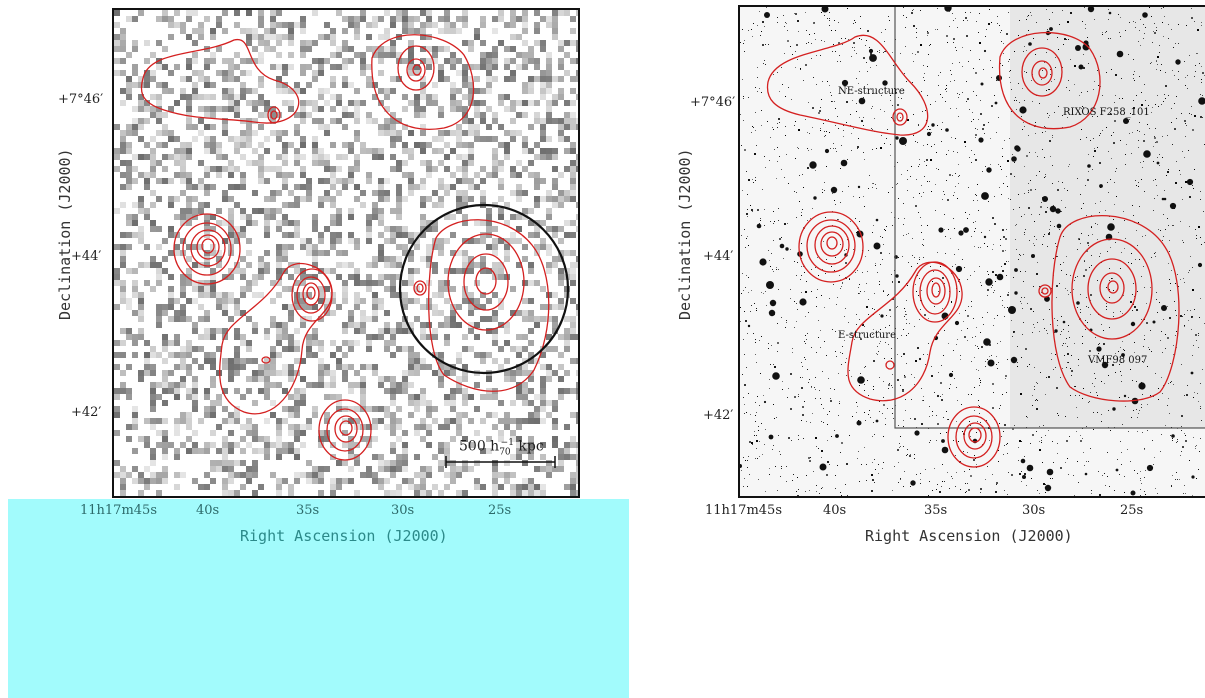 This screenshot has height=698, width=1205. I want to click on left-xtick-45-overlay: 11h17m45s, so click(118, 510).